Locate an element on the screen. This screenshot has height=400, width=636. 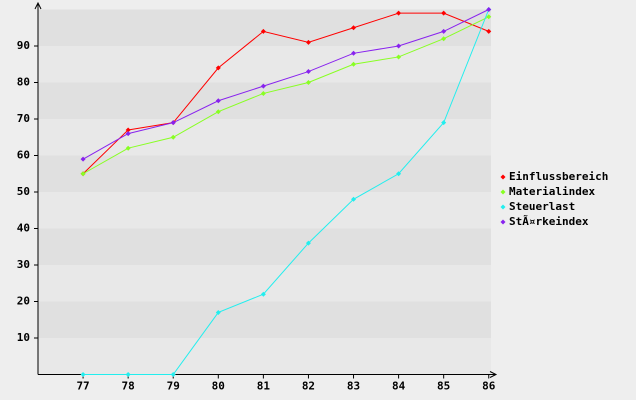
x-tick-label: 78 is located at coordinates (128, 386).